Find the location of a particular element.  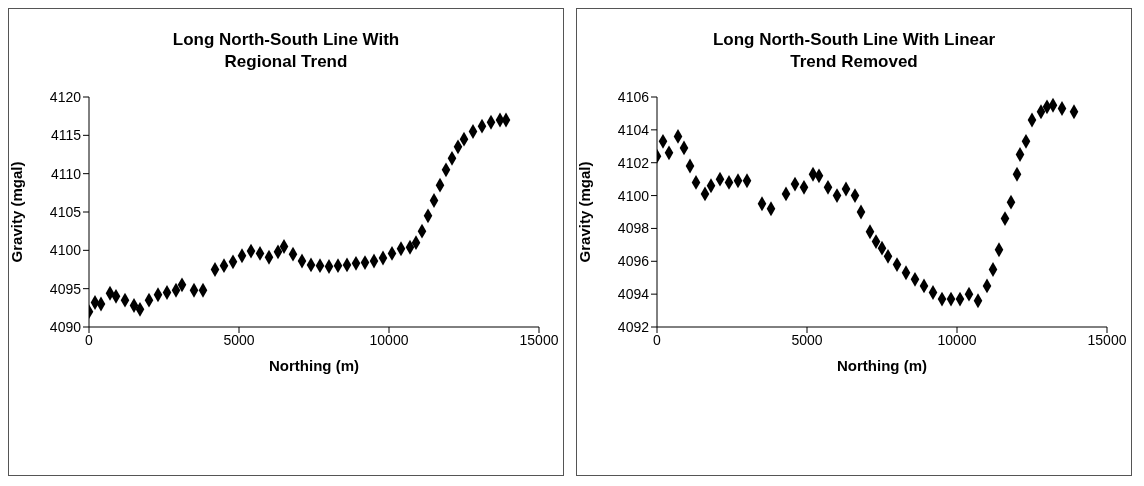

y-tick-label: 4104 is located at coordinates (633, 129).